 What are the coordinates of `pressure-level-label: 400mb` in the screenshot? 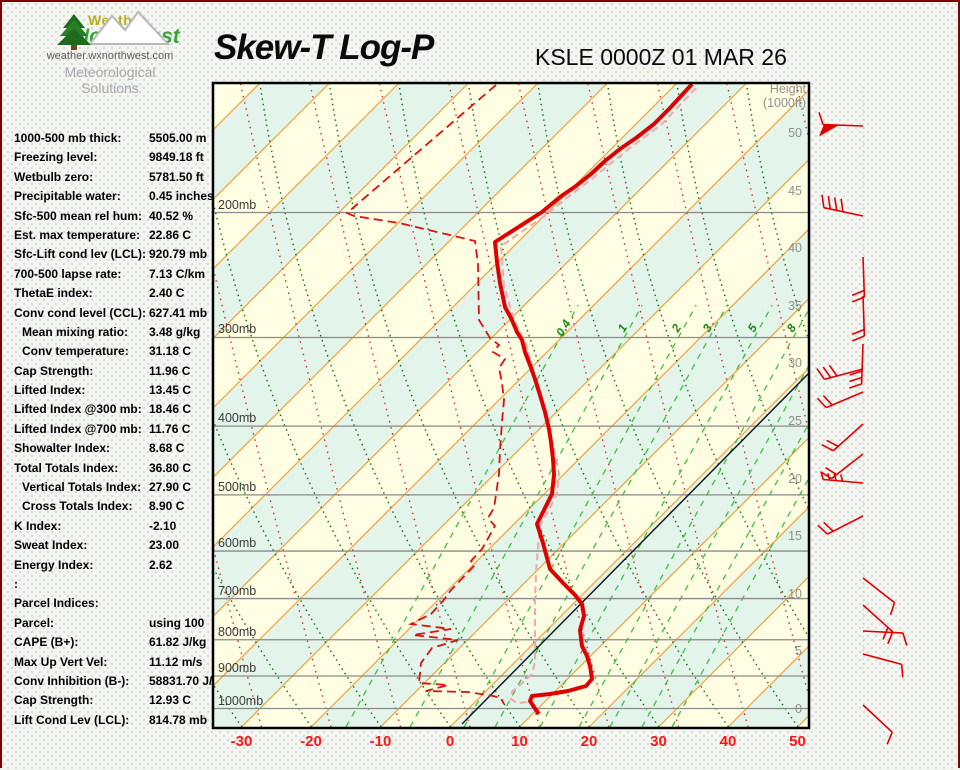 It's located at (237, 418).